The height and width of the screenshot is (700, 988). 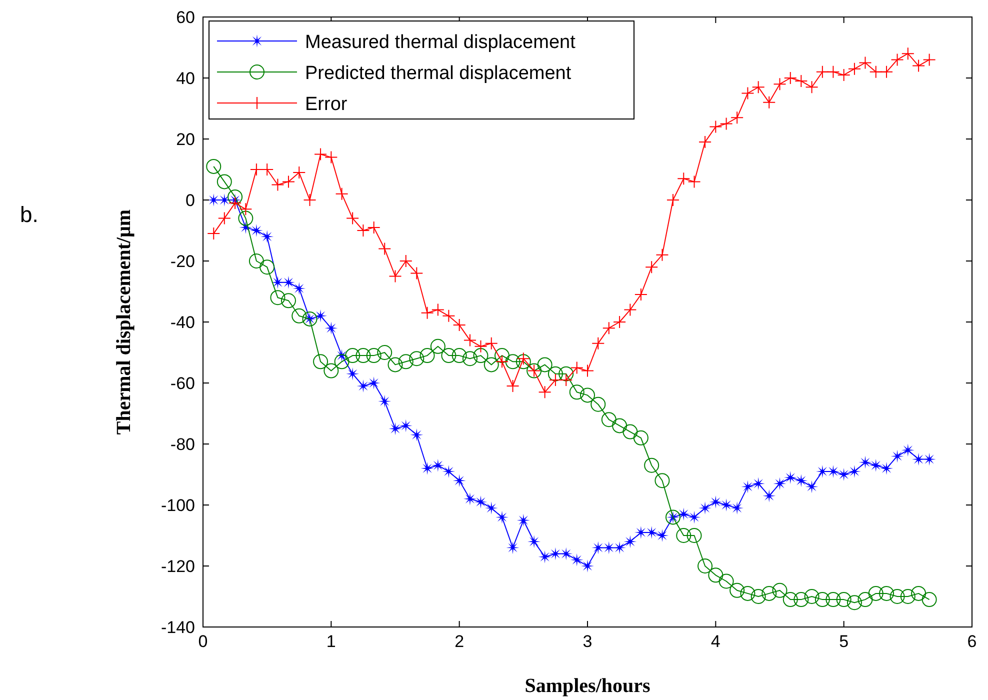 I want to click on y-tick-label: 20, so click(x=185, y=139).